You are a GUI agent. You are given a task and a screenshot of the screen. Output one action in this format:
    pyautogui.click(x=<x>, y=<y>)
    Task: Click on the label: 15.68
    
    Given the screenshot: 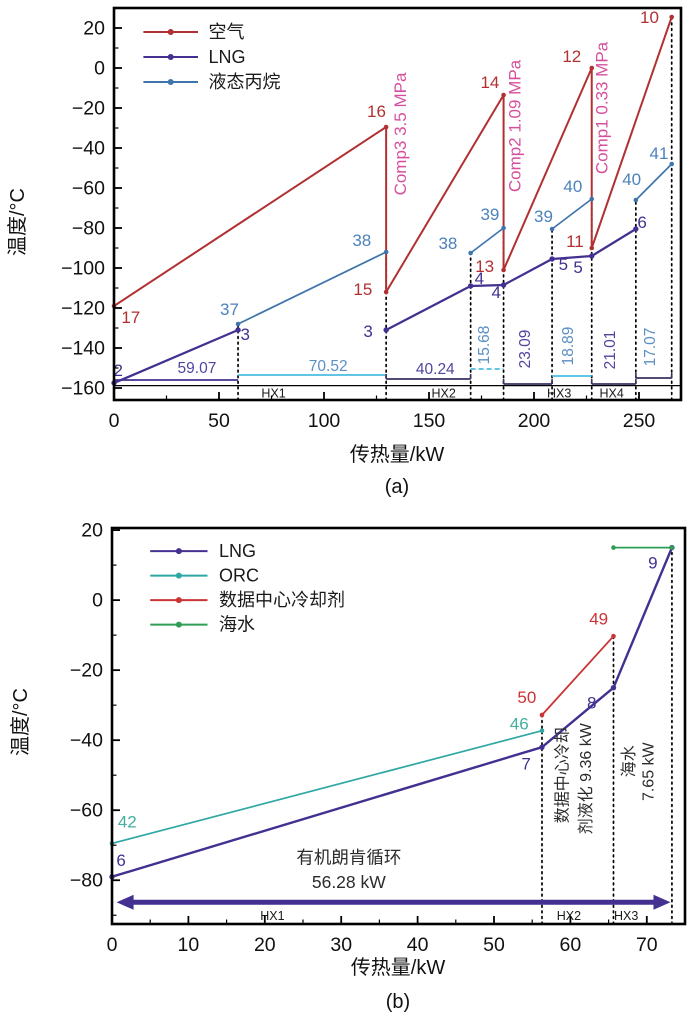 What is the action you would take?
    pyautogui.click(x=484, y=345)
    